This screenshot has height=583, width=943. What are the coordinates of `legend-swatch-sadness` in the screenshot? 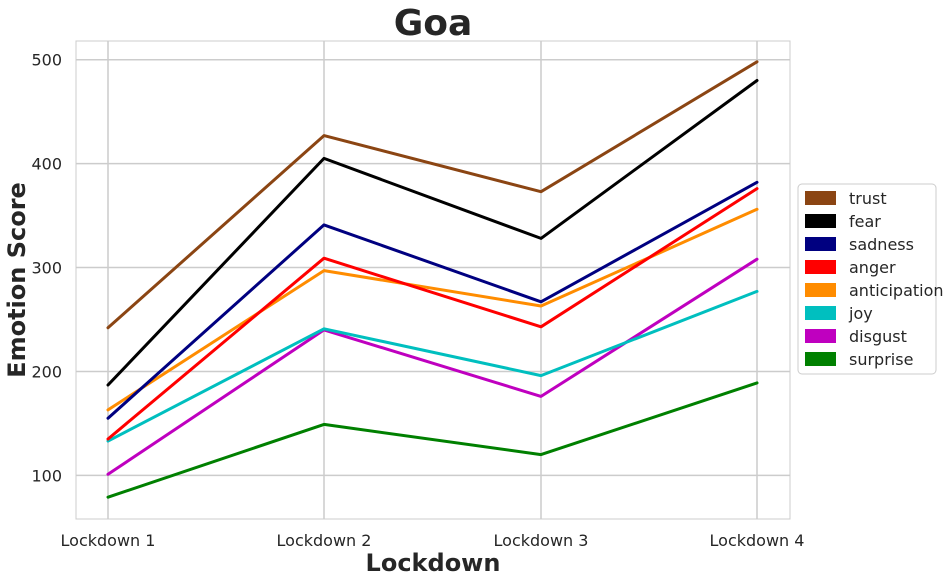 It's located at (820, 244).